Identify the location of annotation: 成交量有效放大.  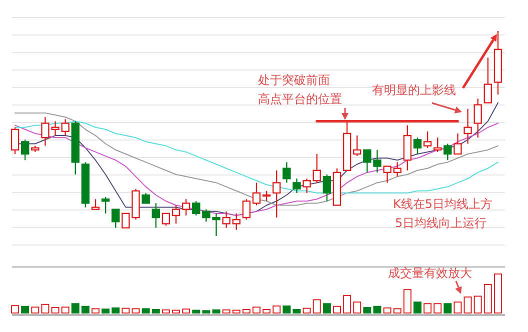
(430, 273).